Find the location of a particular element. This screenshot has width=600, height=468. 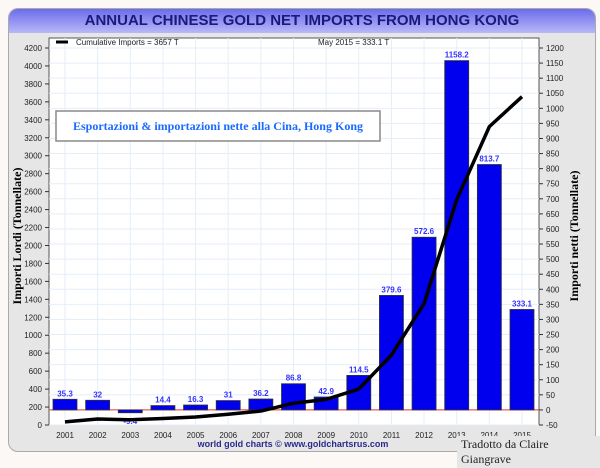

right-tick-label: 800 is located at coordinates (553, 169).